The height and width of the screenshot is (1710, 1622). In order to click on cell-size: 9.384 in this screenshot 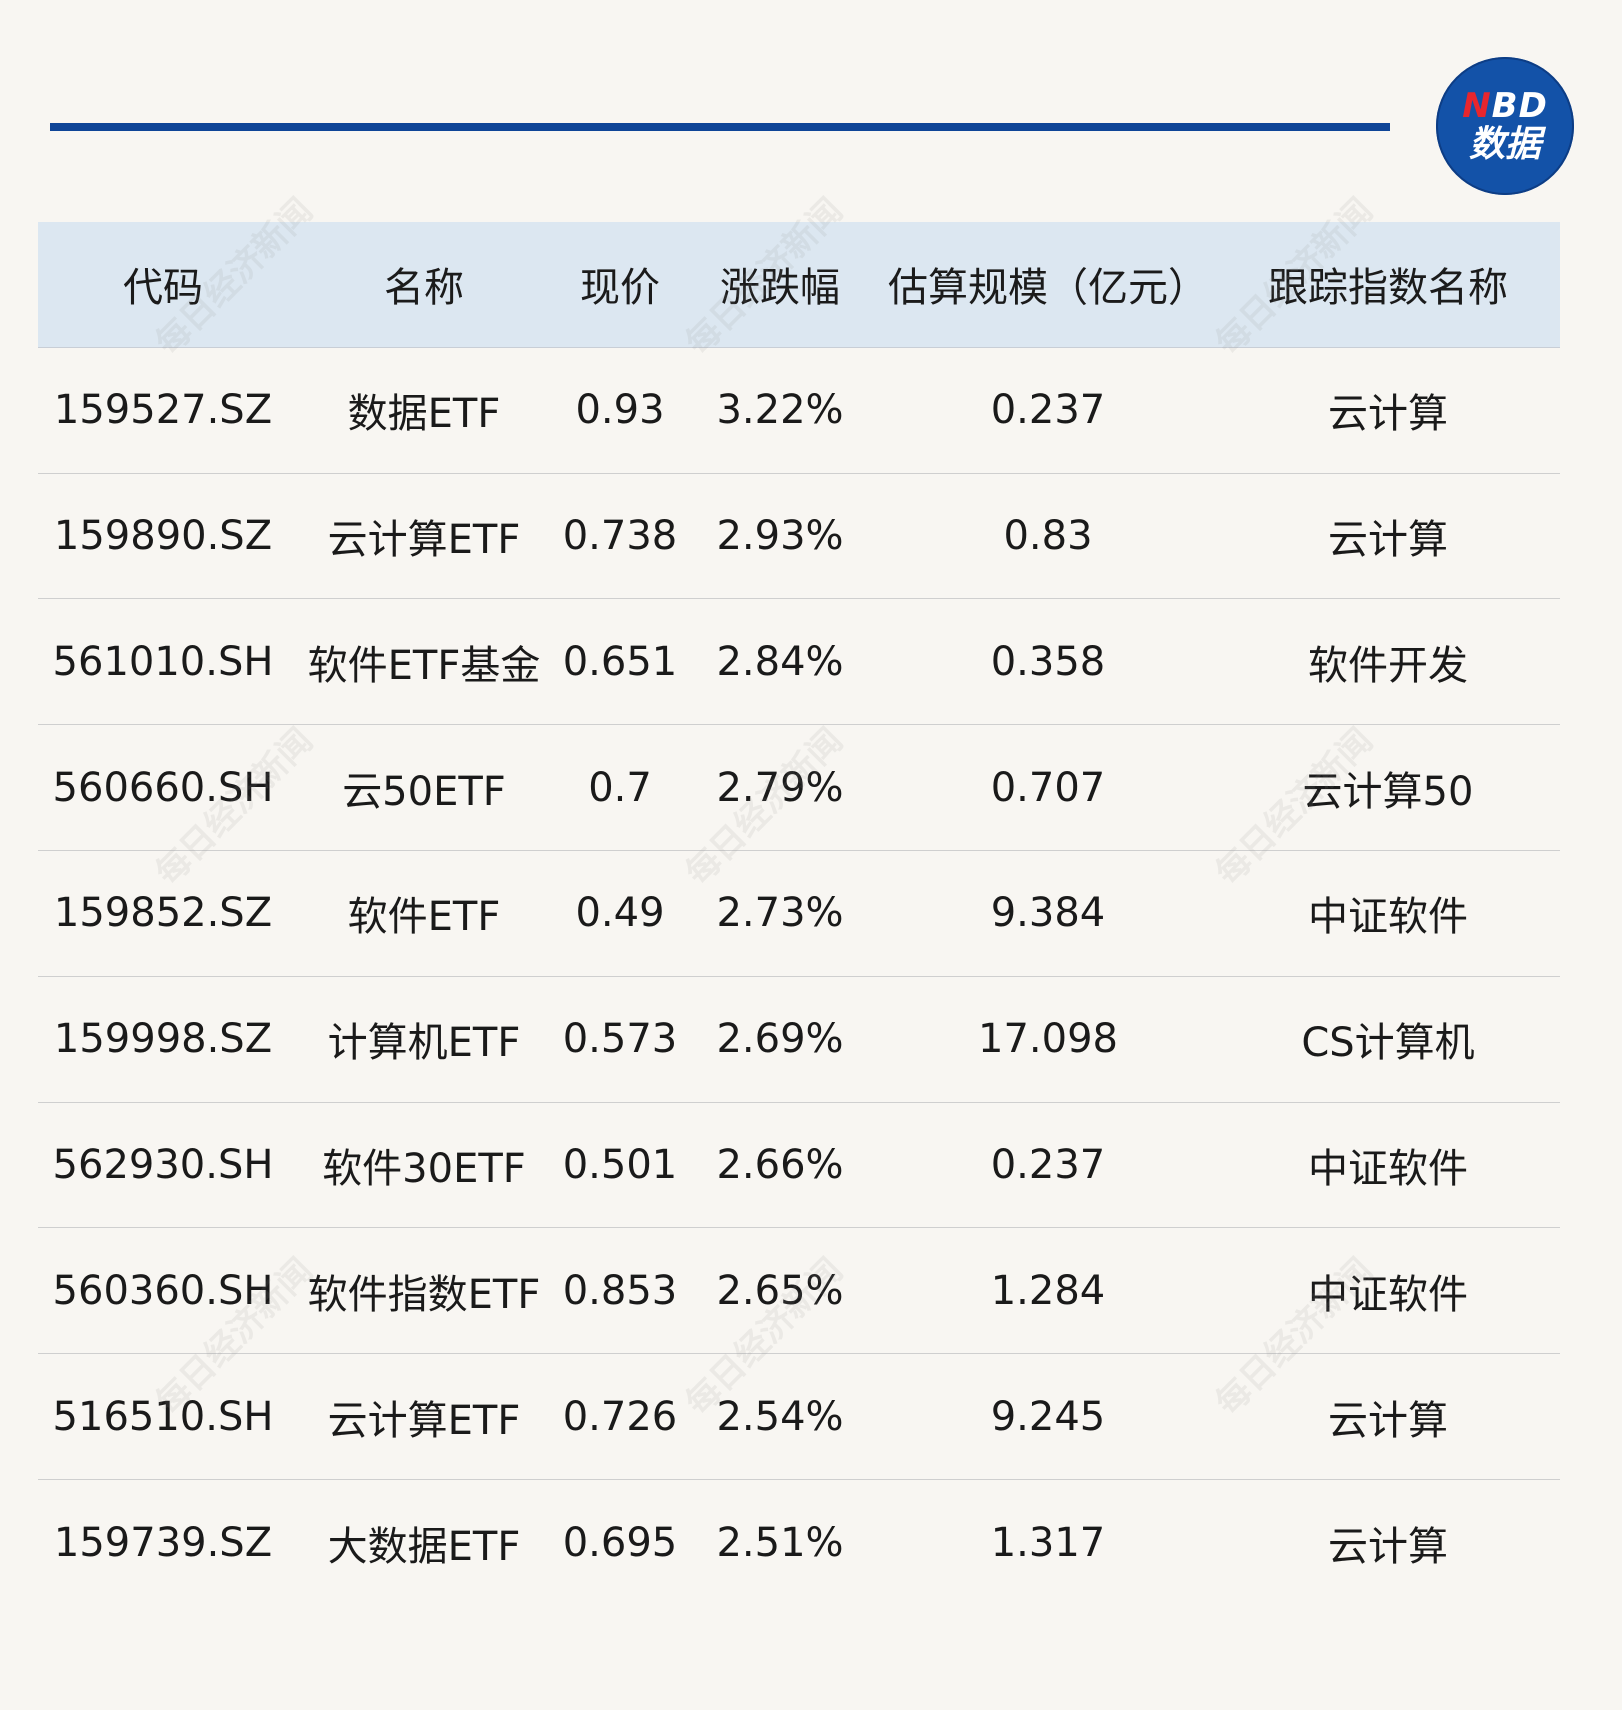, I will do `click(1048, 913)`.